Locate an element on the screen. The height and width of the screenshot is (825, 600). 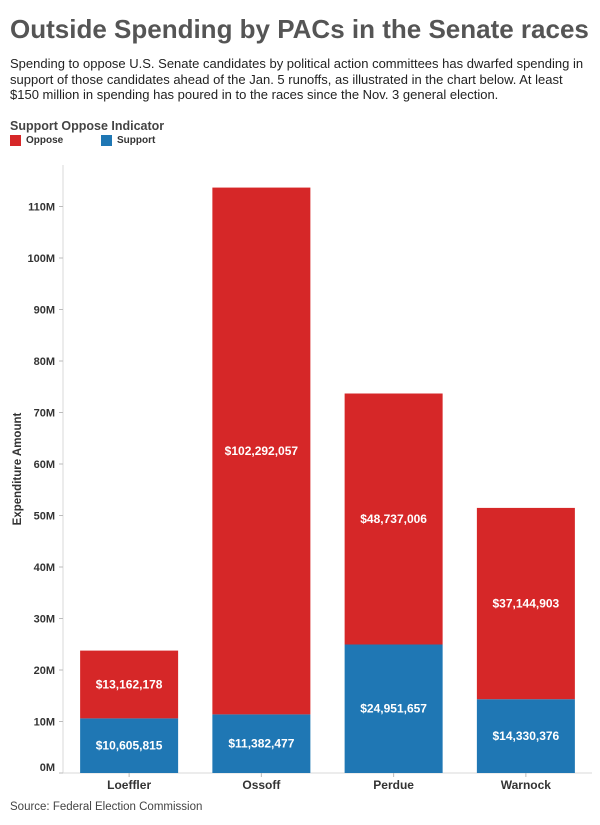
data-label-oppose-loeffler: $13,162,178 is located at coordinates (129, 684).